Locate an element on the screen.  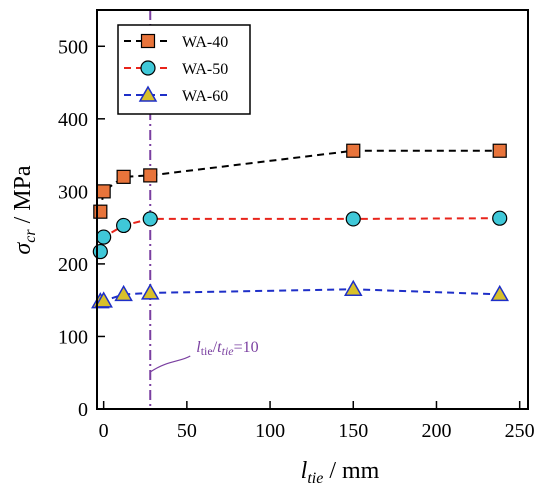
y-tick-label: 400 is located at coordinates (73, 120).